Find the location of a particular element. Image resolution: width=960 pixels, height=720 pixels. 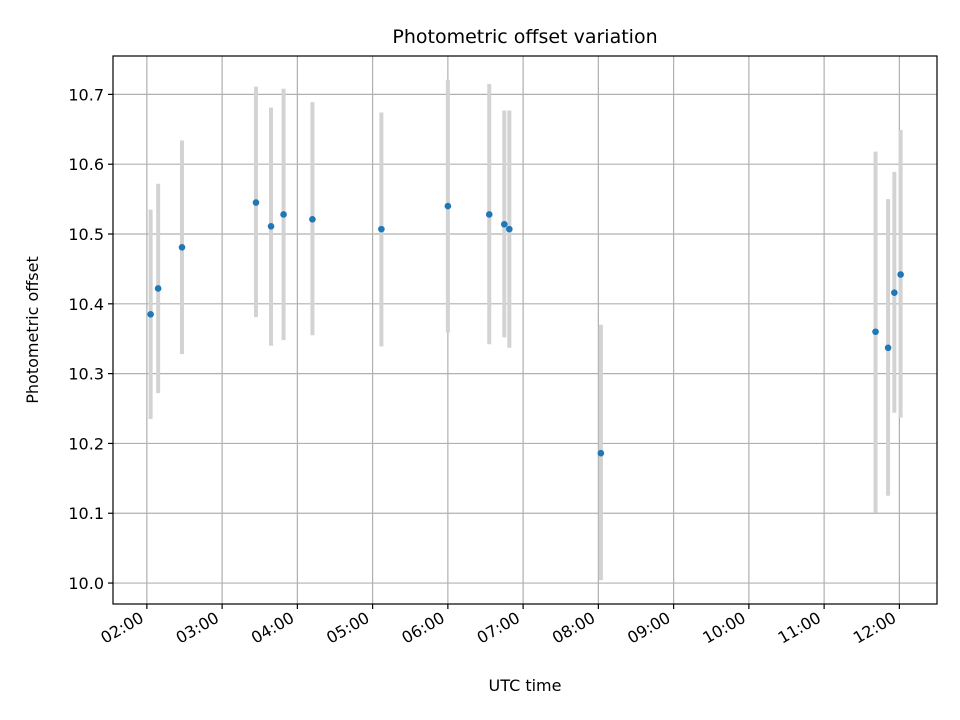

y-tick-label: 10.0 is located at coordinates (86, 583).